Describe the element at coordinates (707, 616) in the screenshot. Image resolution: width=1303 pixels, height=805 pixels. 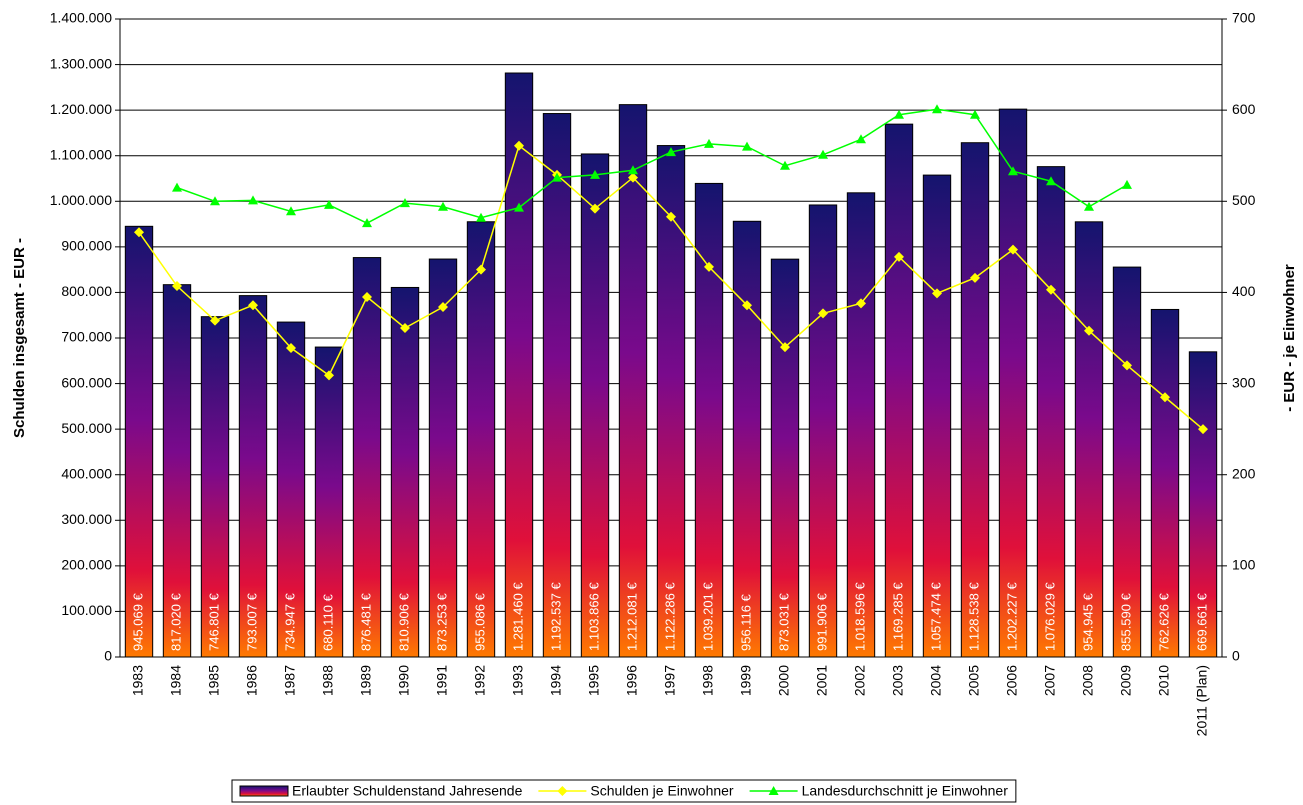
I see `value-label: 1.039.201 €` at that location.